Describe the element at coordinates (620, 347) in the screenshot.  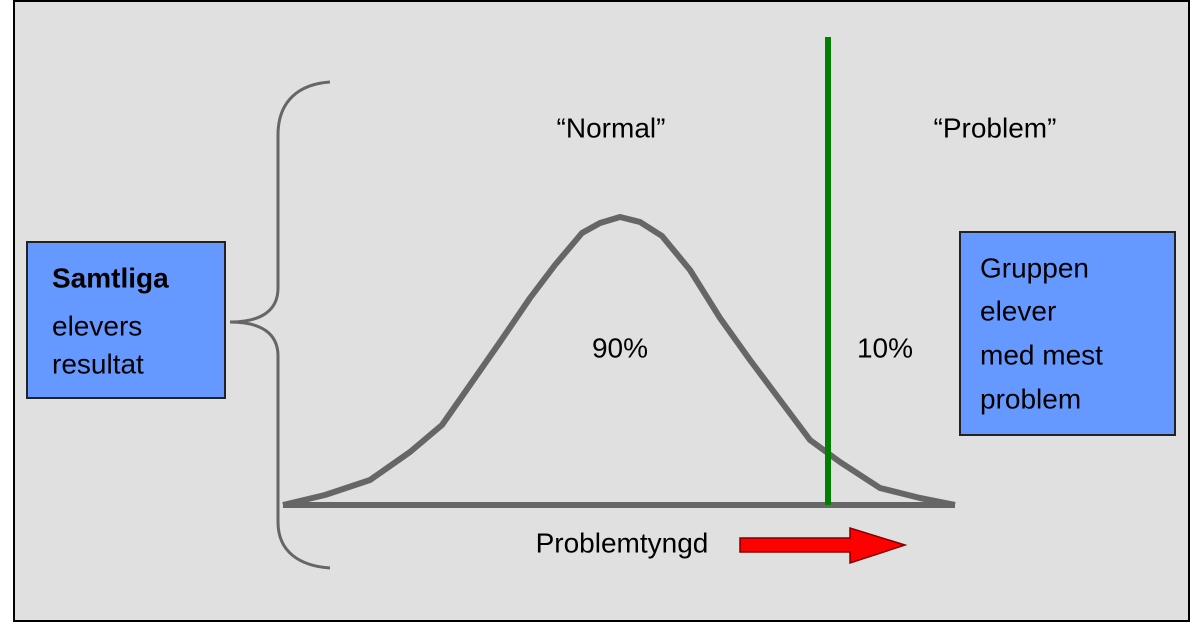
I see `left-share: 90%` at that location.